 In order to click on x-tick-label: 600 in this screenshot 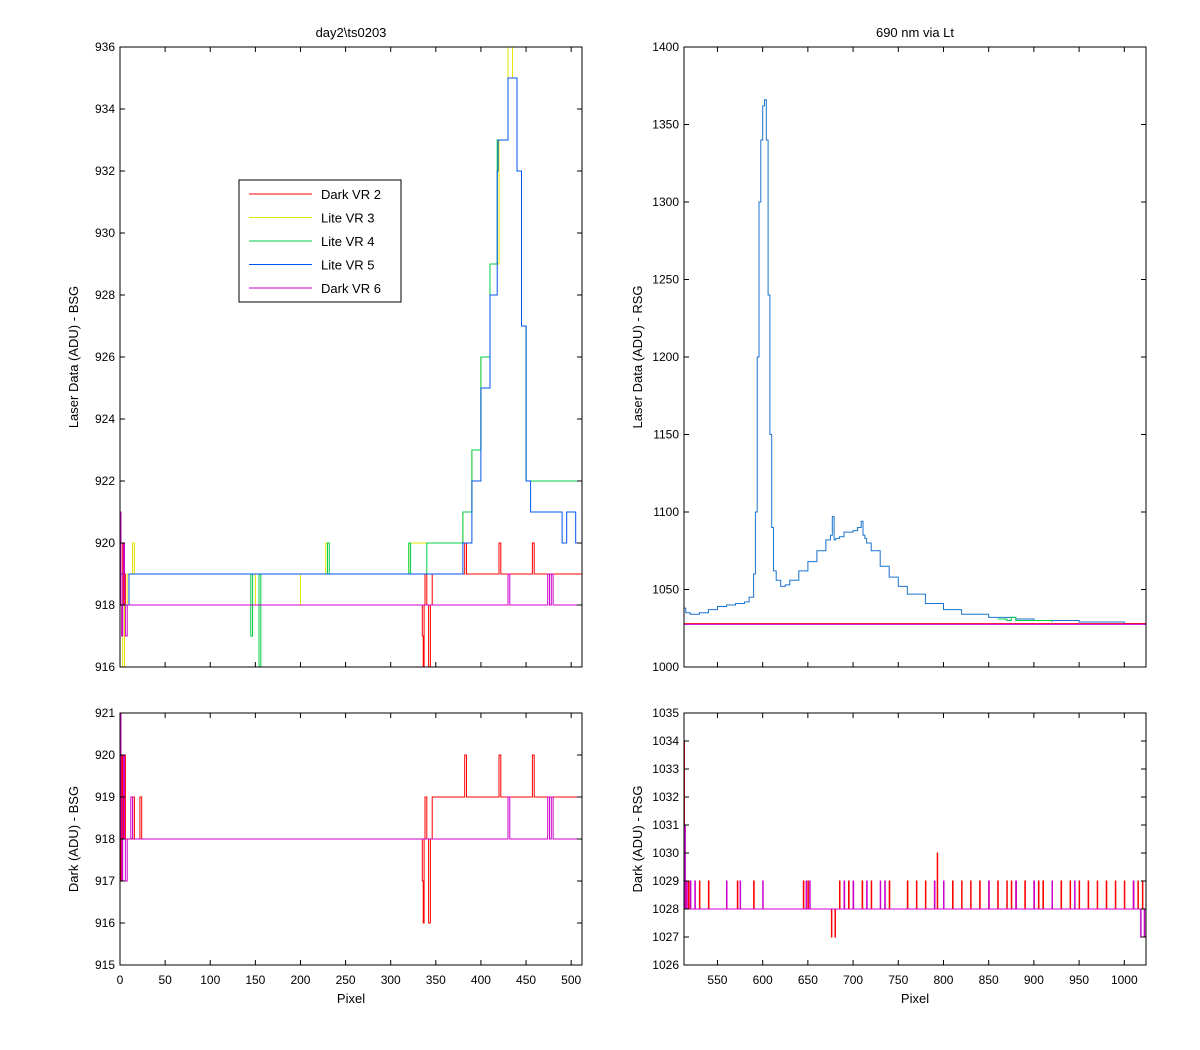, I will do `click(763, 980)`.